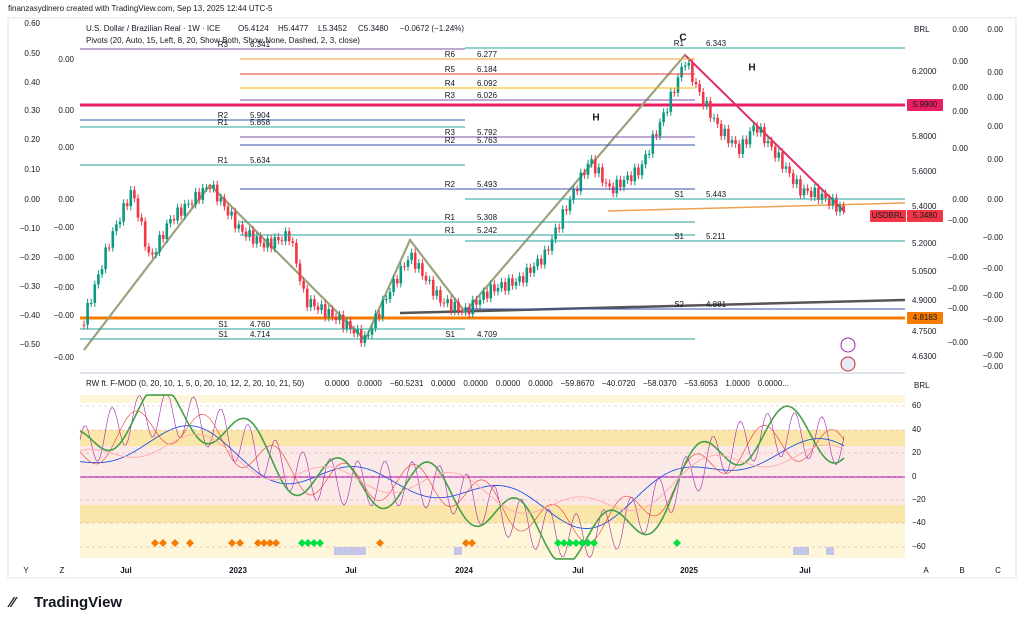 Image resolution: width=1024 pixels, height=622 pixels. I want to click on corner-label: C, so click(998, 570).